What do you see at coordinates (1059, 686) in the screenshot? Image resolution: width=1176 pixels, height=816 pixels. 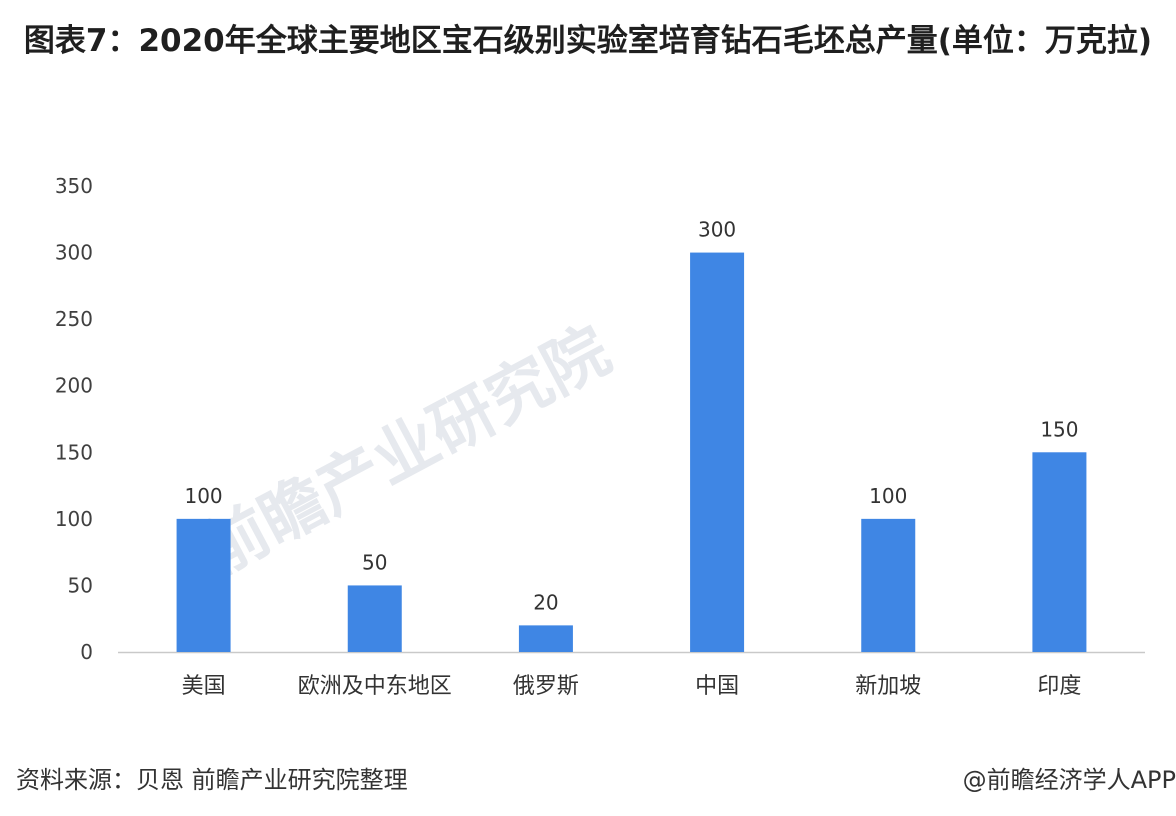 I see `x-tick-label: 印度` at bounding box center [1059, 686].